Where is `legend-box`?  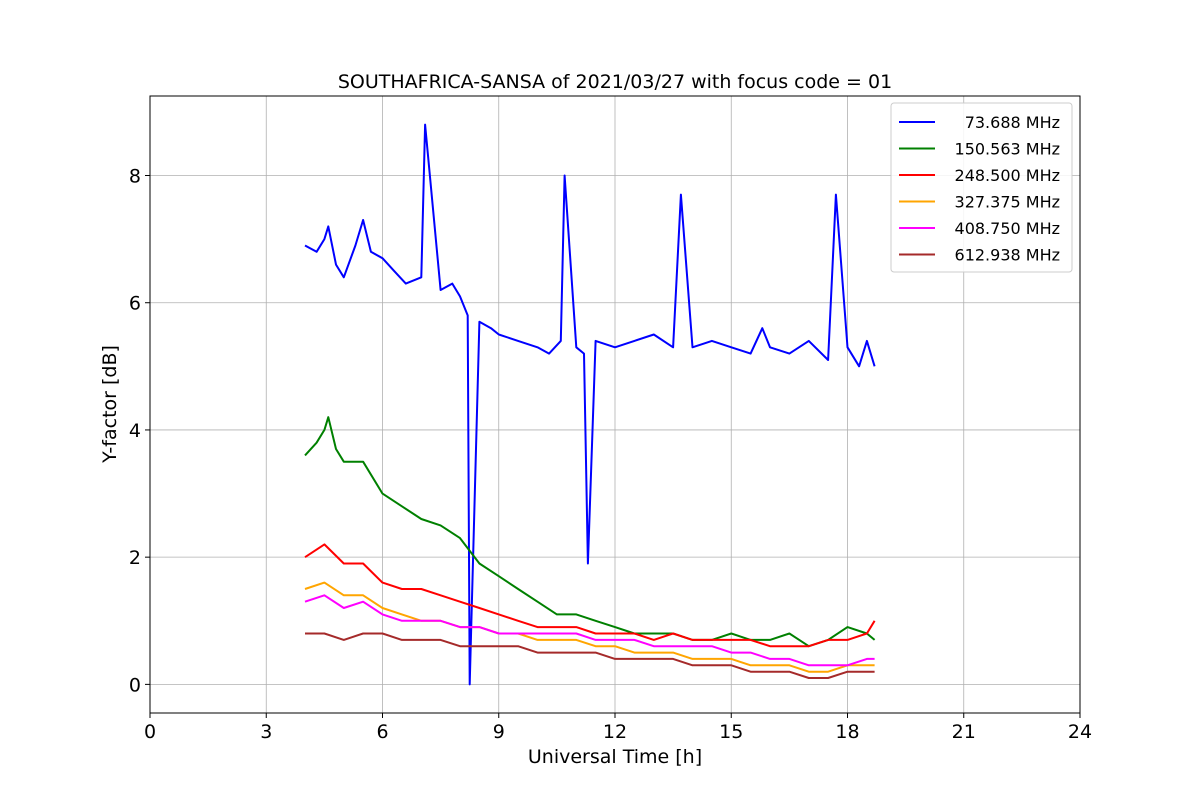 legend-box is located at coordinates (981, 187).